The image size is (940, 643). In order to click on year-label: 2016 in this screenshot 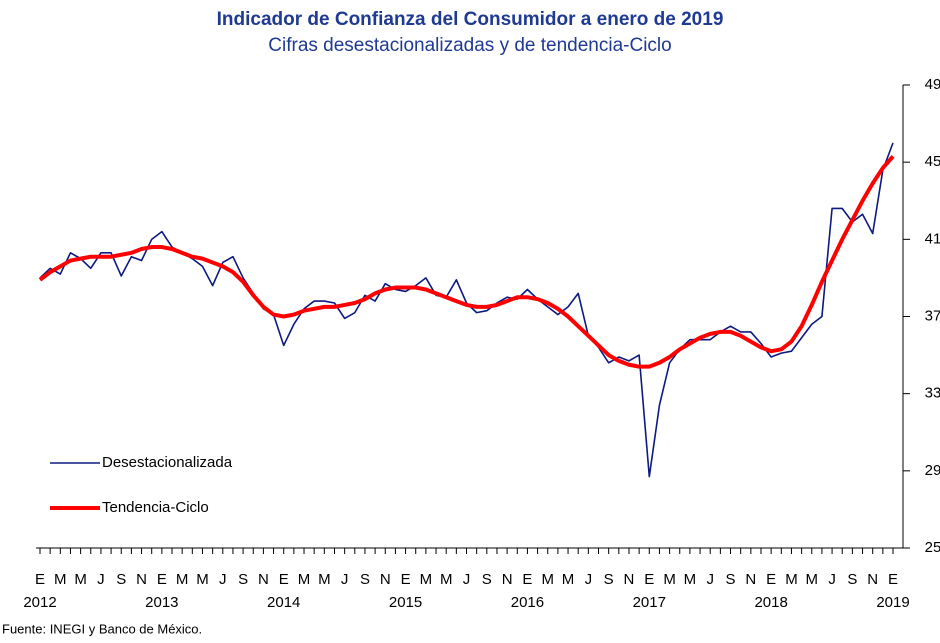, I will do `click(527, 602)`.